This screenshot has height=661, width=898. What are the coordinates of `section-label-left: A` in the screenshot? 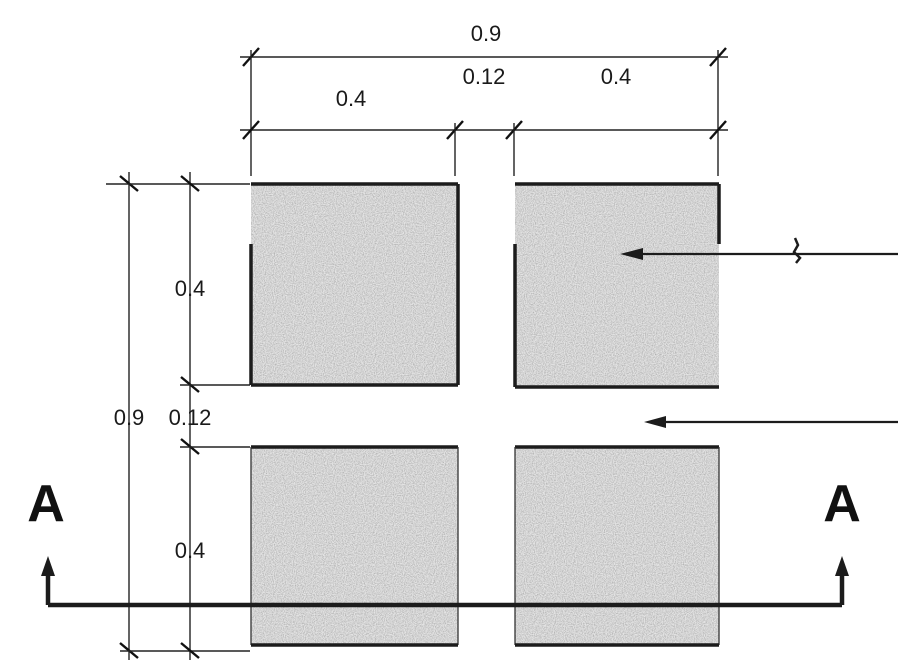 It's located at (46, 504).